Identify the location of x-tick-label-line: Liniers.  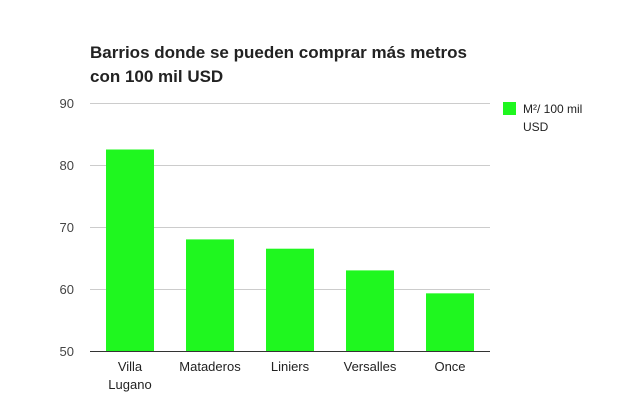
(290, 366).